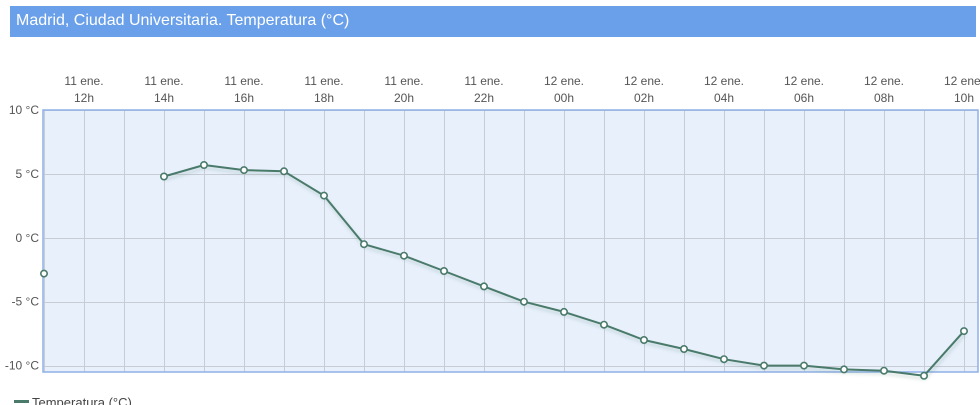  Describe the element at coordinates (26, 302) in the screenshot. I see `y-tick-label: -5 °C` at that location.